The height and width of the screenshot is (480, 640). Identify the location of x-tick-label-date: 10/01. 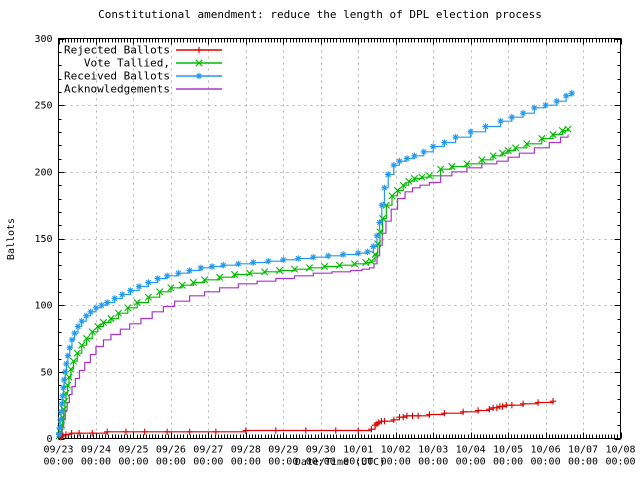
(358, 450).